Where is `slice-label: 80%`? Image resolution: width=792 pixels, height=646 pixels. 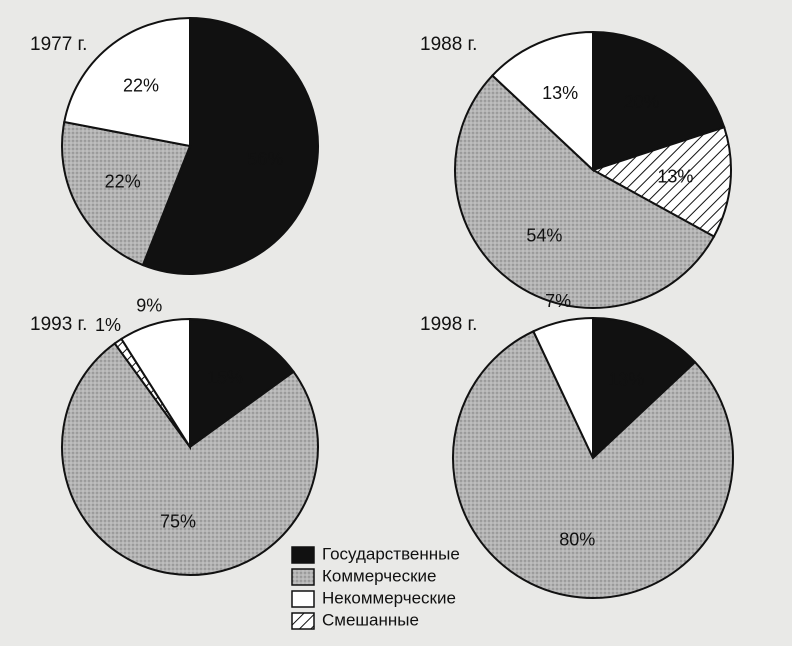 slice-label: 80% is located at coordinates (577, 539).